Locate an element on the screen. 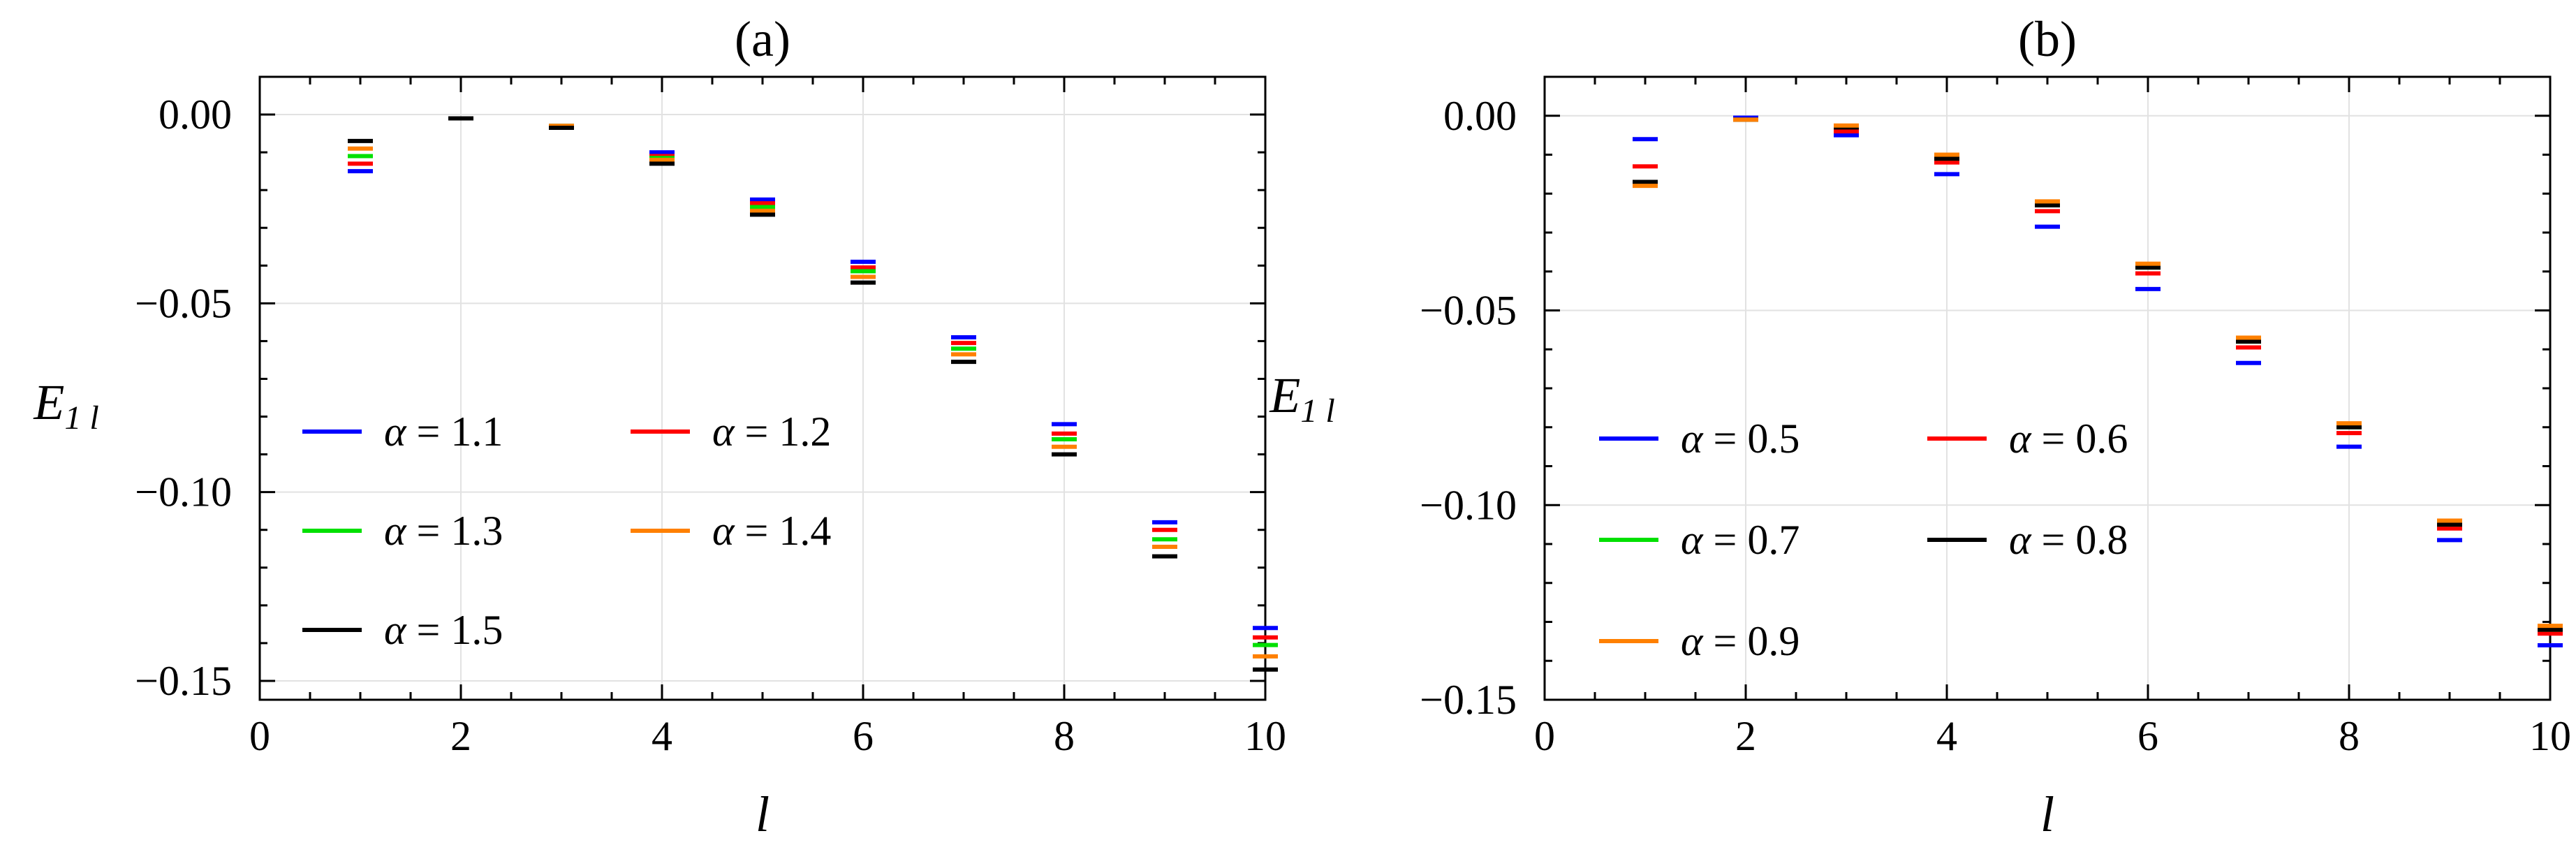 The image size is (2576, 852). legend-label: α = 0.6 is located at coordinates (2068, 439).